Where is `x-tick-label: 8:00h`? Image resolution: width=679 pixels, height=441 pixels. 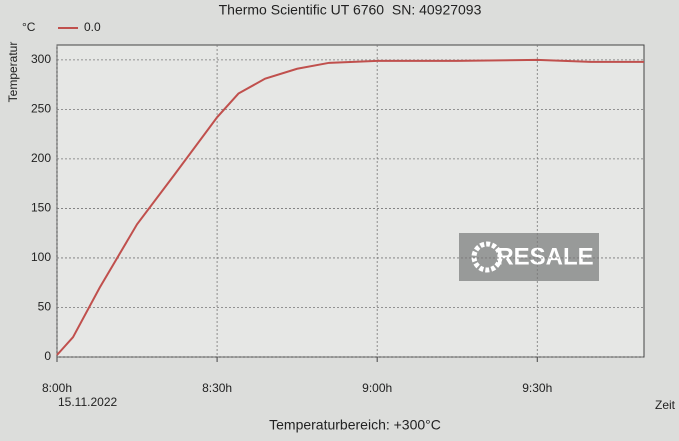 x-tick-label: 8:00h is located at coordinates (57, 388).